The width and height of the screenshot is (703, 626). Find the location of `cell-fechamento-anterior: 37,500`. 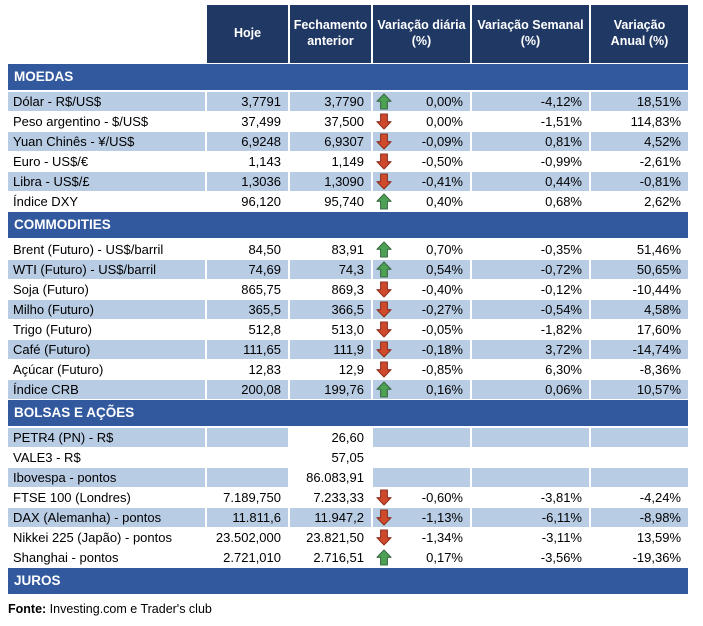

cell-fechamento-anterior: 37,500 is located at coordinates (331, 121).